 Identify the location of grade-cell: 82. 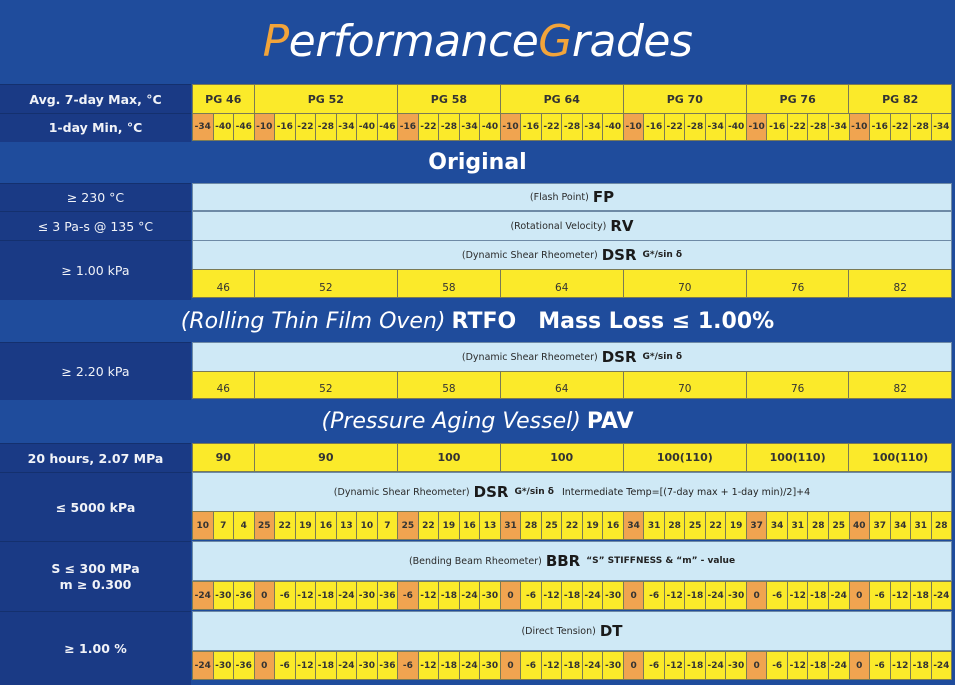
(900, 283).